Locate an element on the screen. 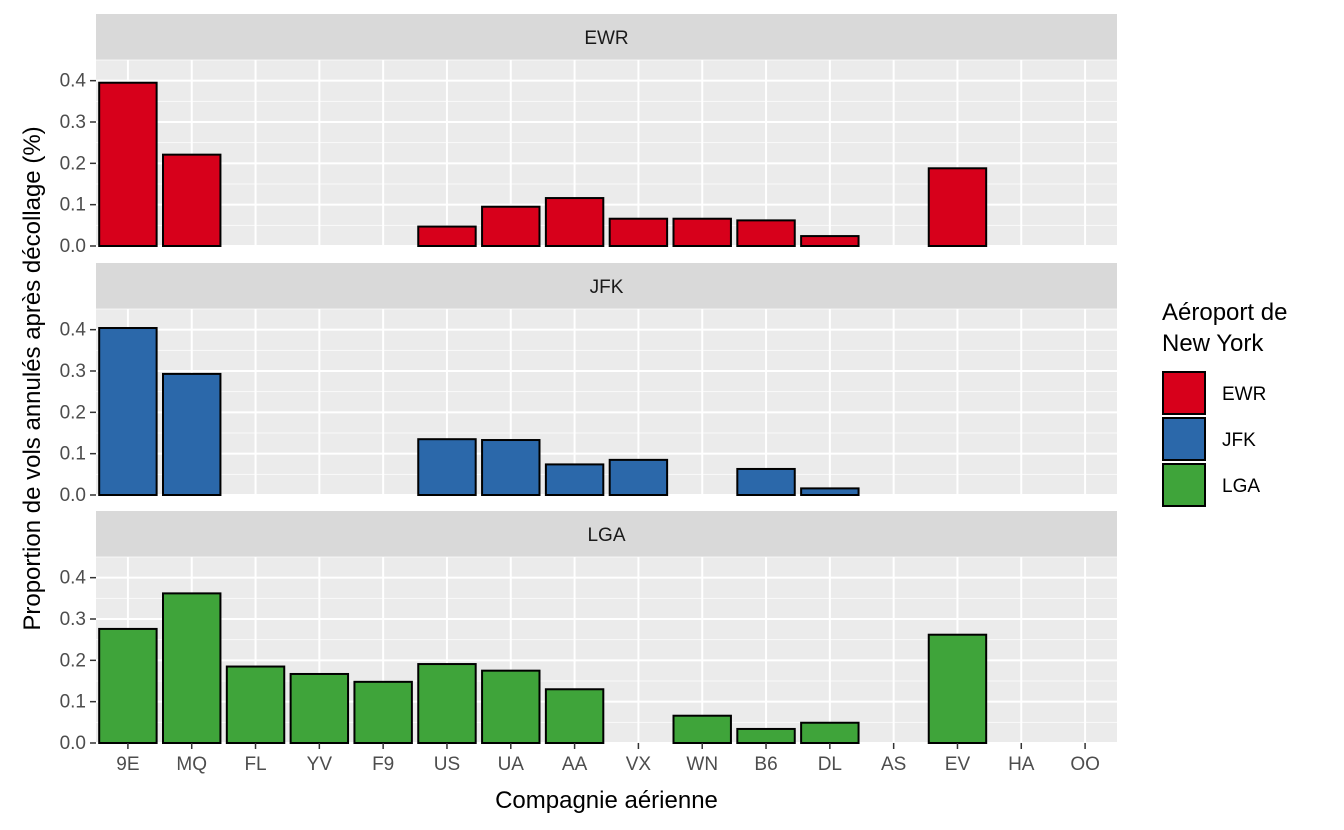  bar-jfk-us is located at coordinates (447, 467).